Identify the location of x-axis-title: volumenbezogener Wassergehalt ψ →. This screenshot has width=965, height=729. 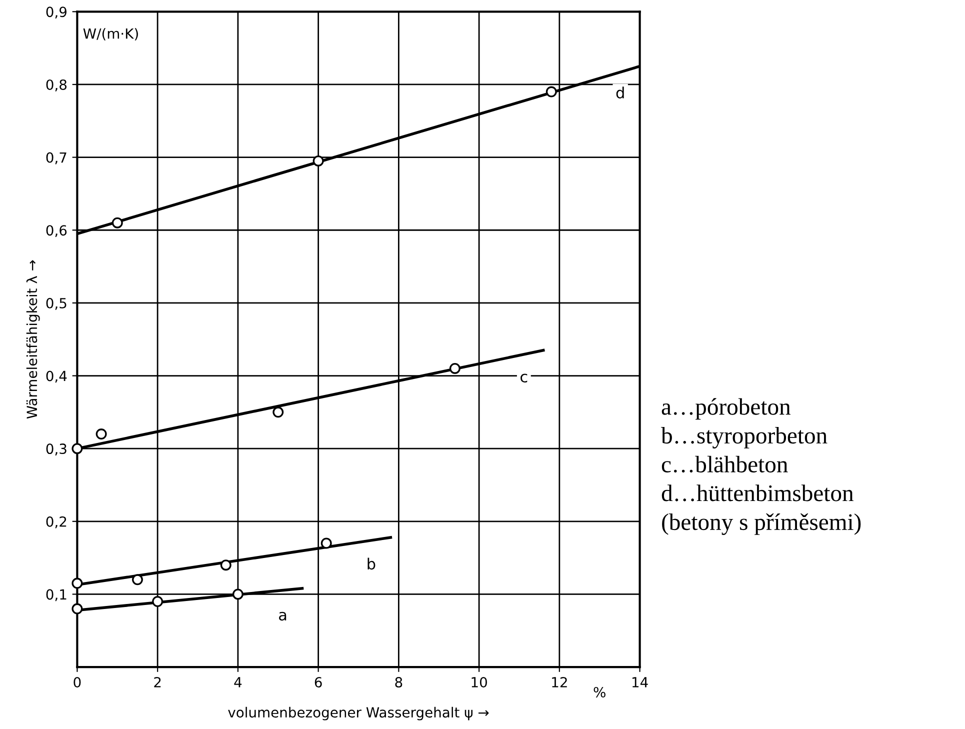
(358, 713).